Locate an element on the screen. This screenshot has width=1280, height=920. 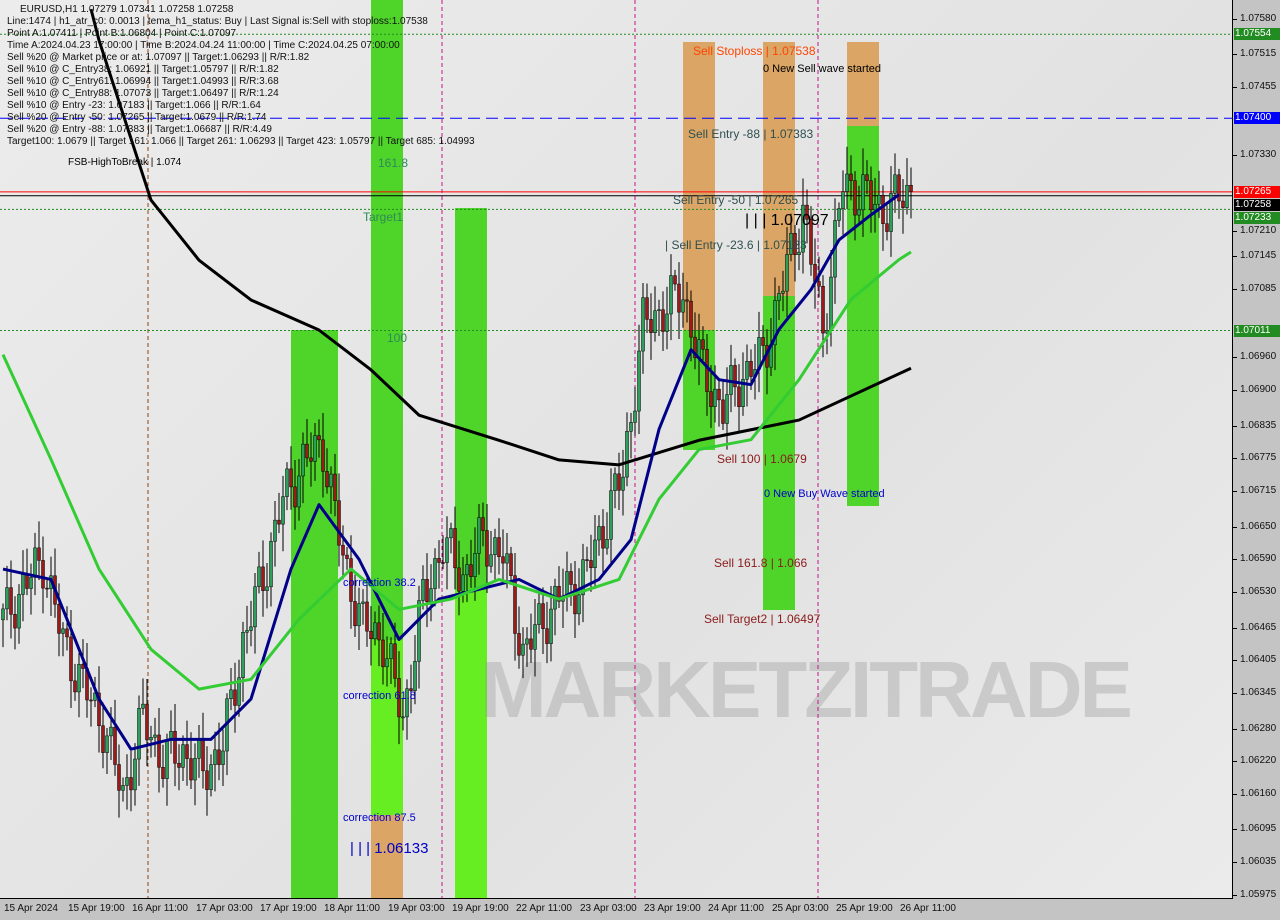
price-tick: 1.06530 is located at coordinates (1254, 592).